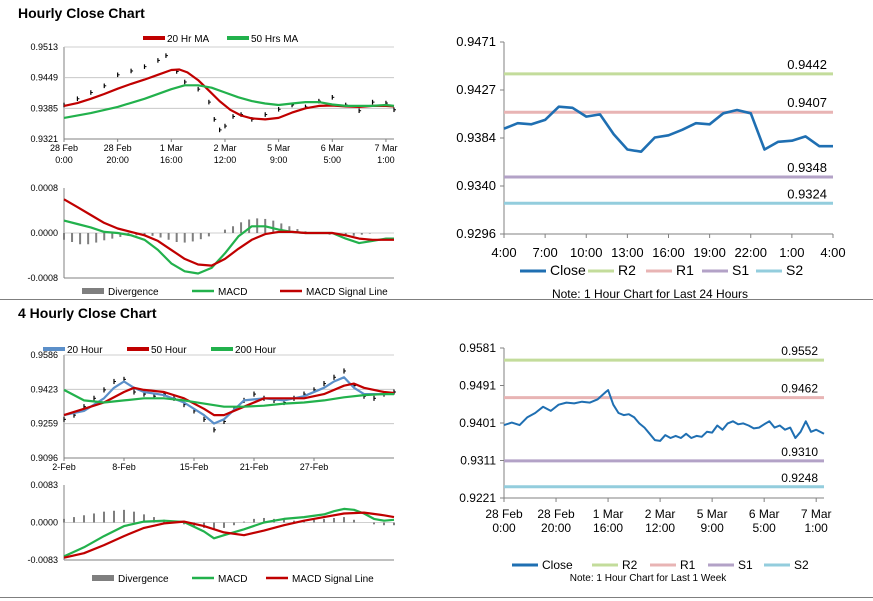  What do you see at coordinates (750, 252) in the screenshot?
I see `hourly_levels-x-tick-label: 22:00` at bounding box center [750, 252].